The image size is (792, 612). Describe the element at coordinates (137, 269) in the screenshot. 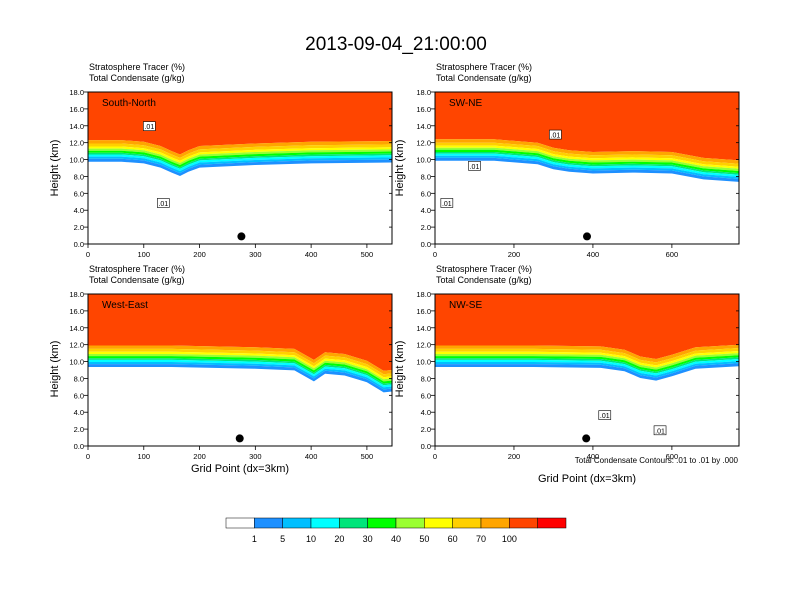

I see `panel-3-field-label: Stratosphere Tracer (%)` at that location.